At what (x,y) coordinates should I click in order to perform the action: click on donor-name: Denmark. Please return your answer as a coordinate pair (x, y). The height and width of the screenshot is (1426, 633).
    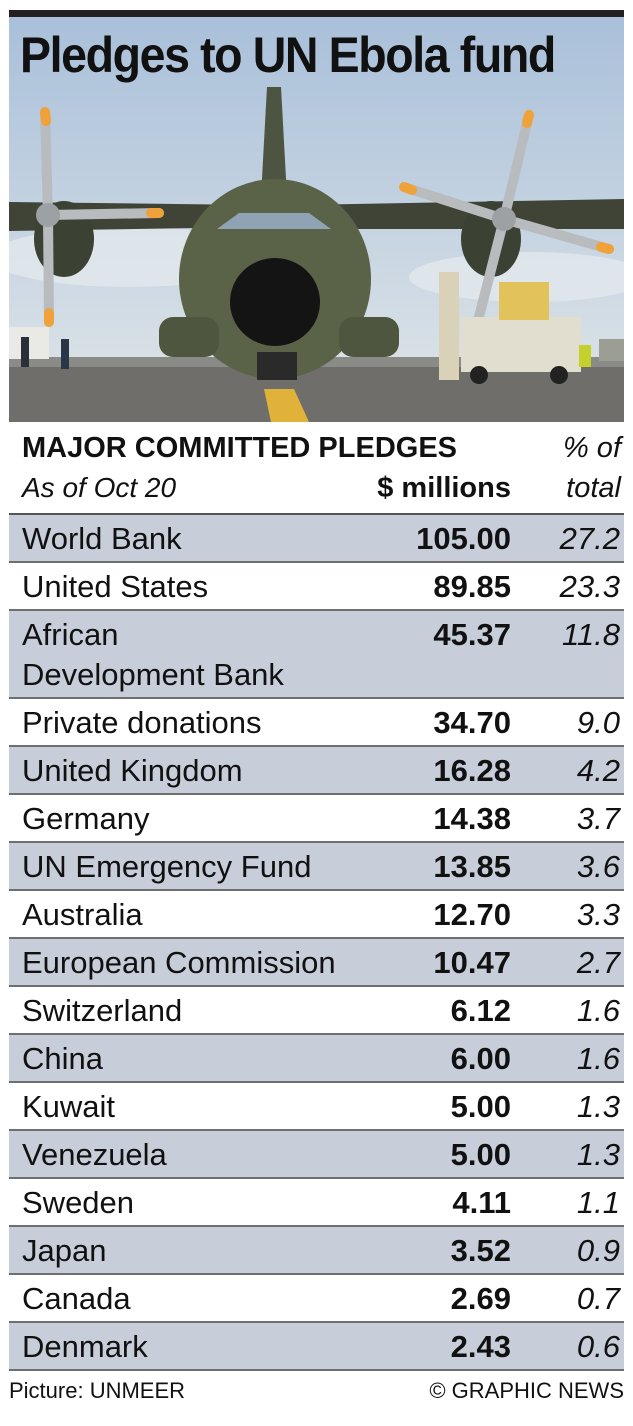
    Looking at the image, I should click on (85, 1346).